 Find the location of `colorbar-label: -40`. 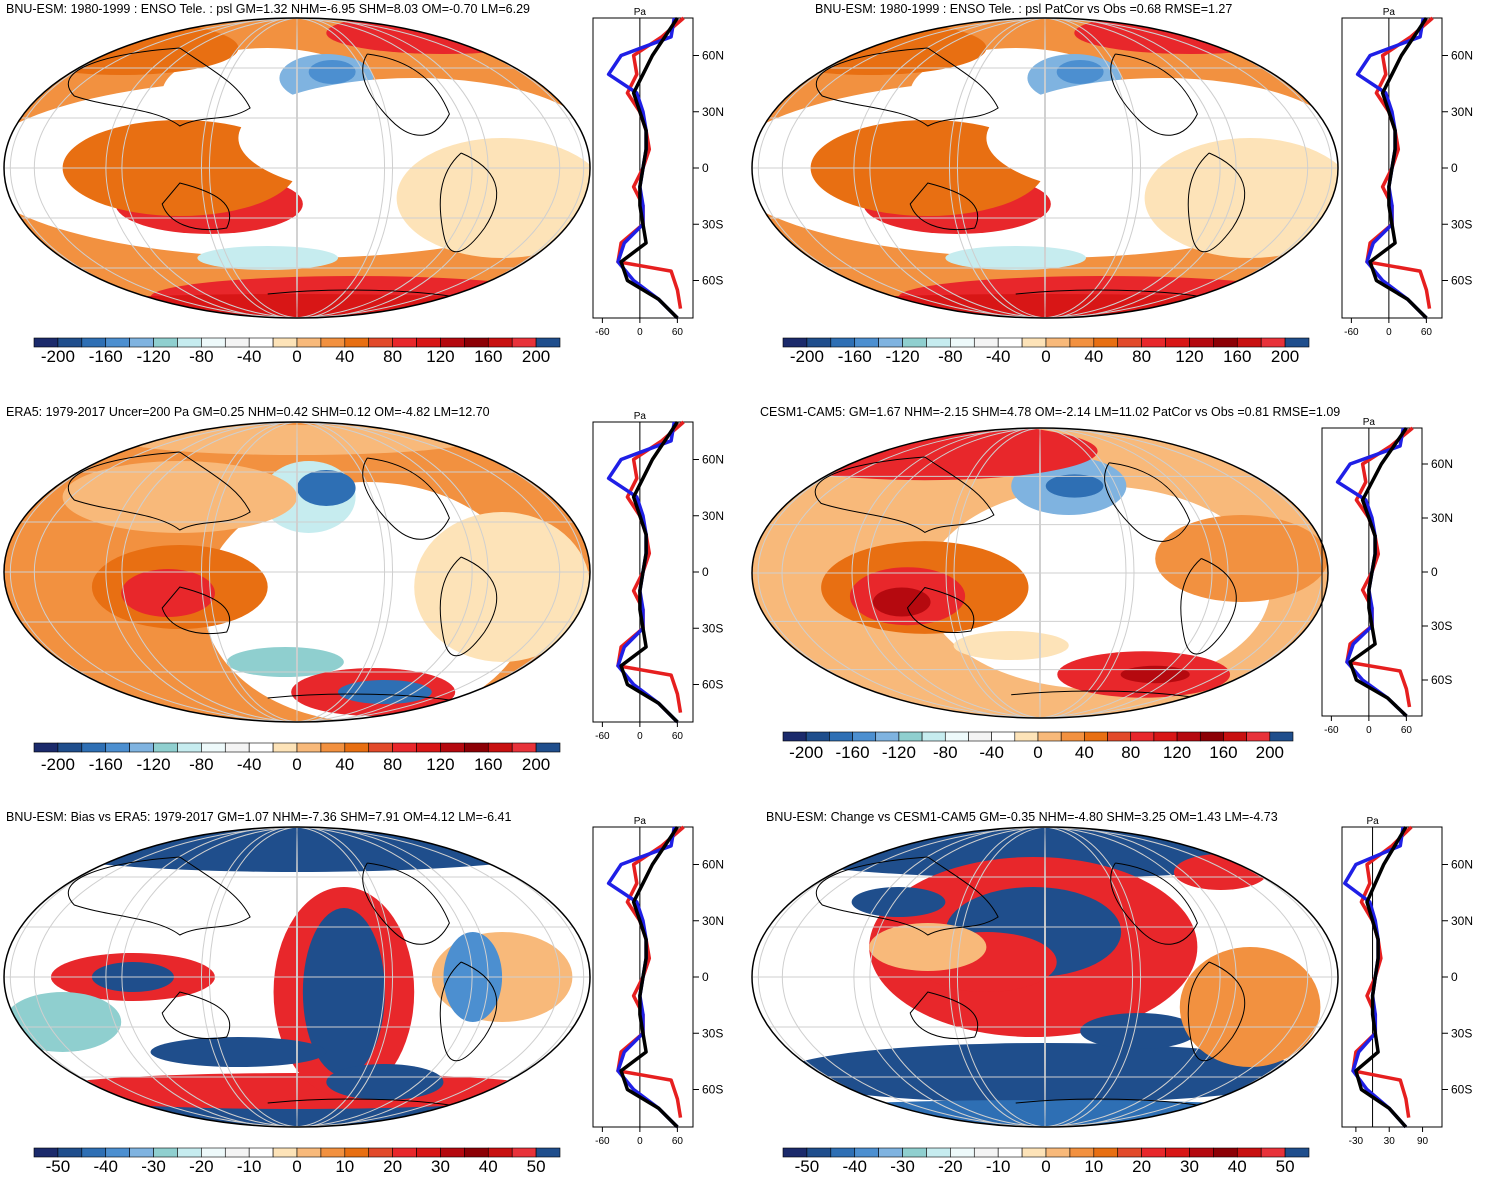

colorbar-label: -40 is located at coordinates (854, 1166).